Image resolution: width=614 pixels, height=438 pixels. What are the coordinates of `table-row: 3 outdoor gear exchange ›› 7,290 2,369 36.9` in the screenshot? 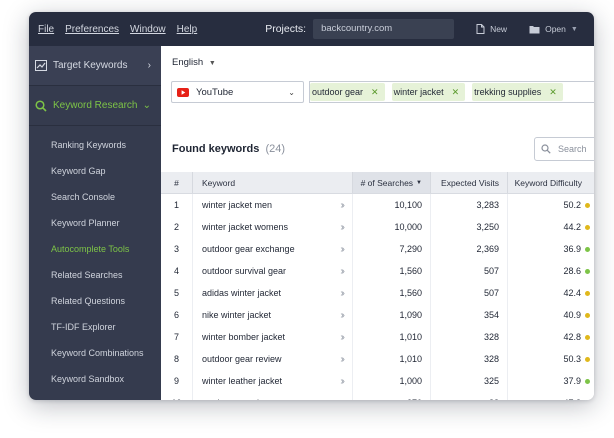 It's located at (377, 249).